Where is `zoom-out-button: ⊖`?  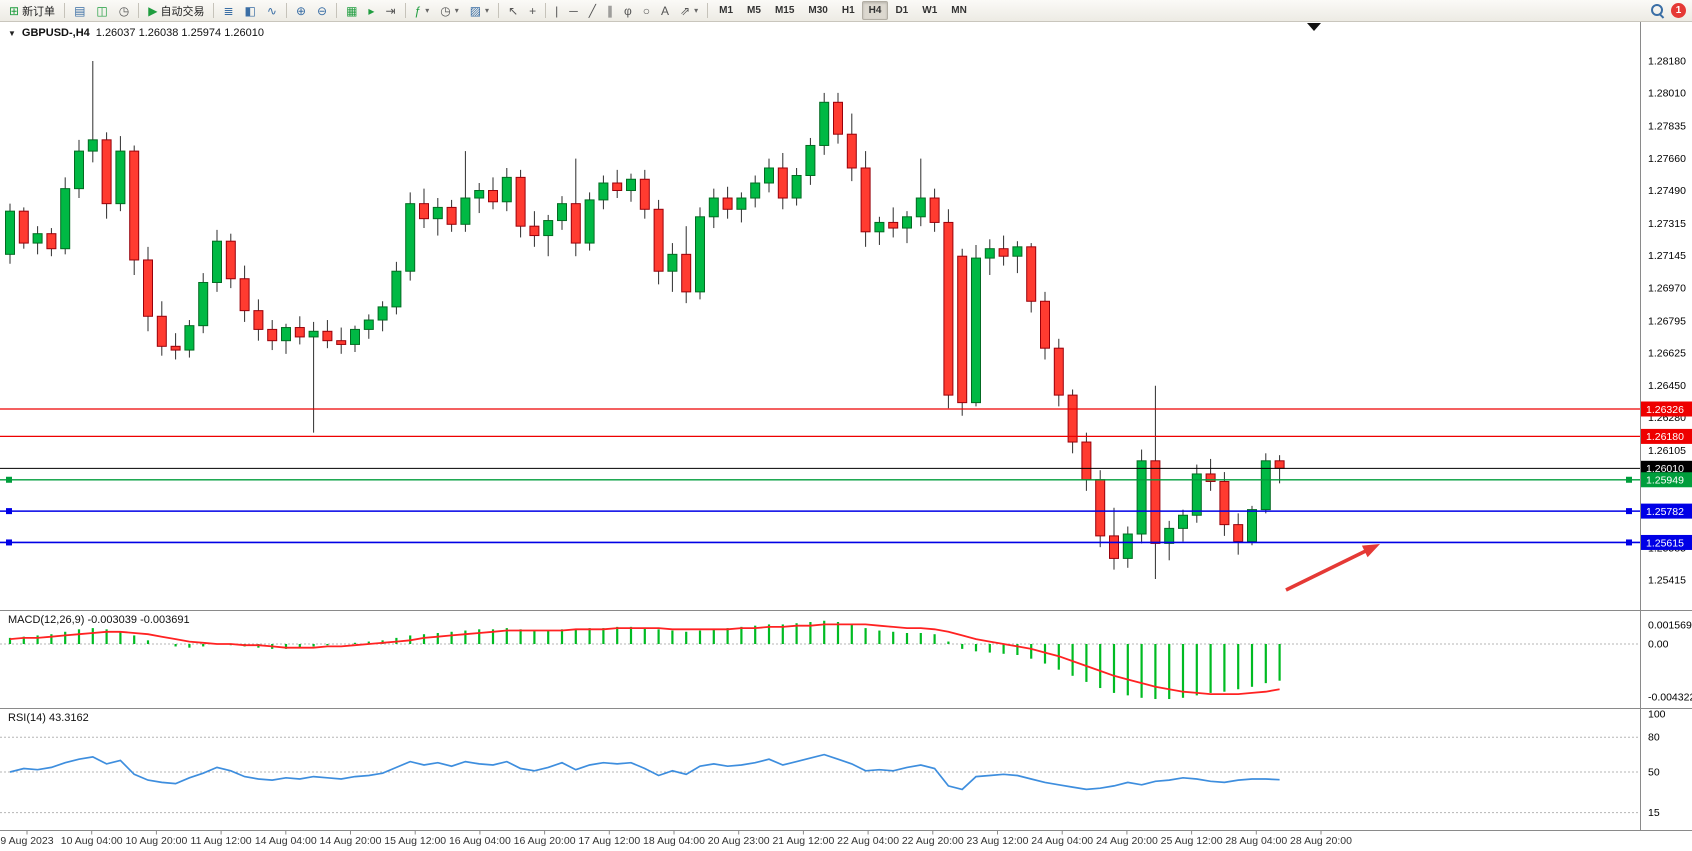 zoom-out-button: ⊖ is located at coordinates (322, 10).